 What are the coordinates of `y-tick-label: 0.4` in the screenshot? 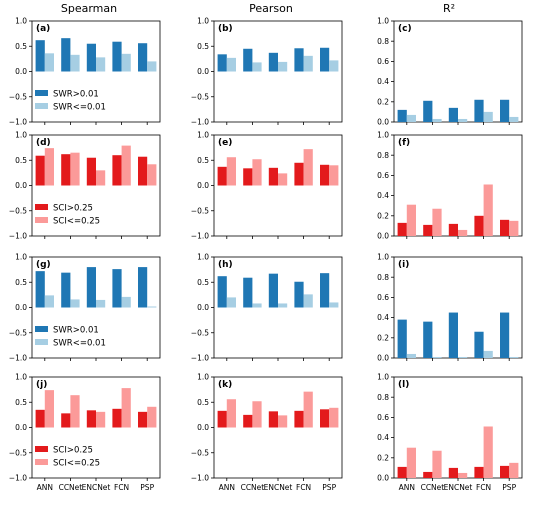 It's located at (383, 317).